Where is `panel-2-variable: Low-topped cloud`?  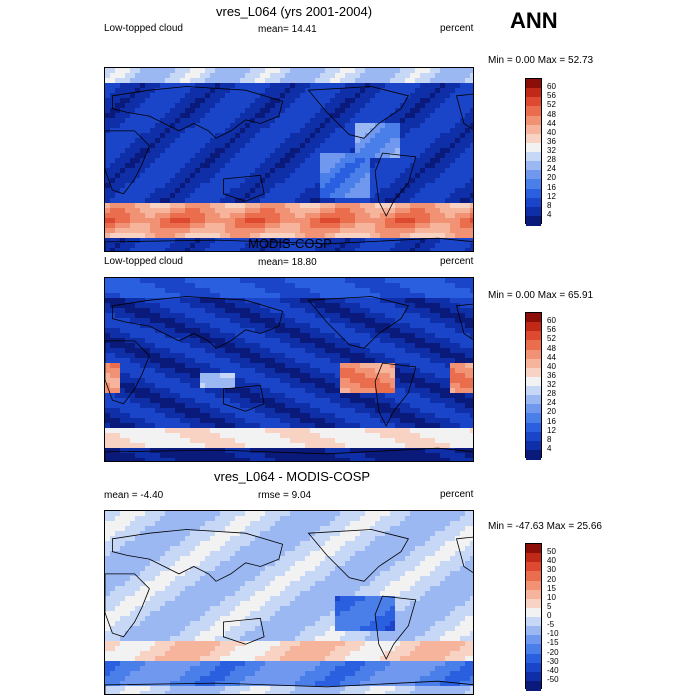 panel-2-variable: Low-topped cloud is located at coordinates (143, 261).